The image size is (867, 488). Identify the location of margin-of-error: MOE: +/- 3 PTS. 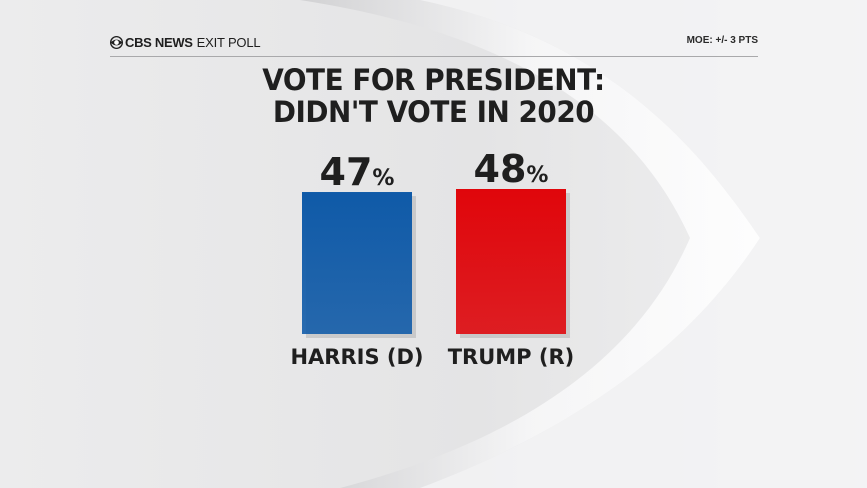
(722, 40).